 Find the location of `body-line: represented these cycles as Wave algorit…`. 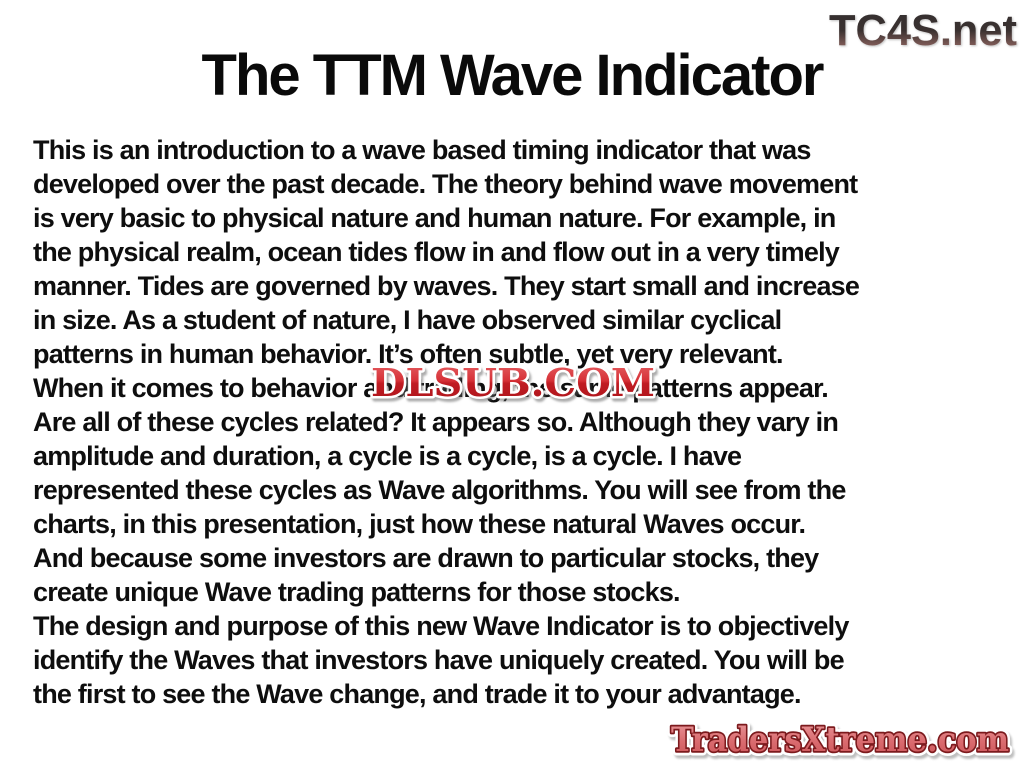

body-line: represented these cycles as Wave algorit… is located at coordinates (439, 490).